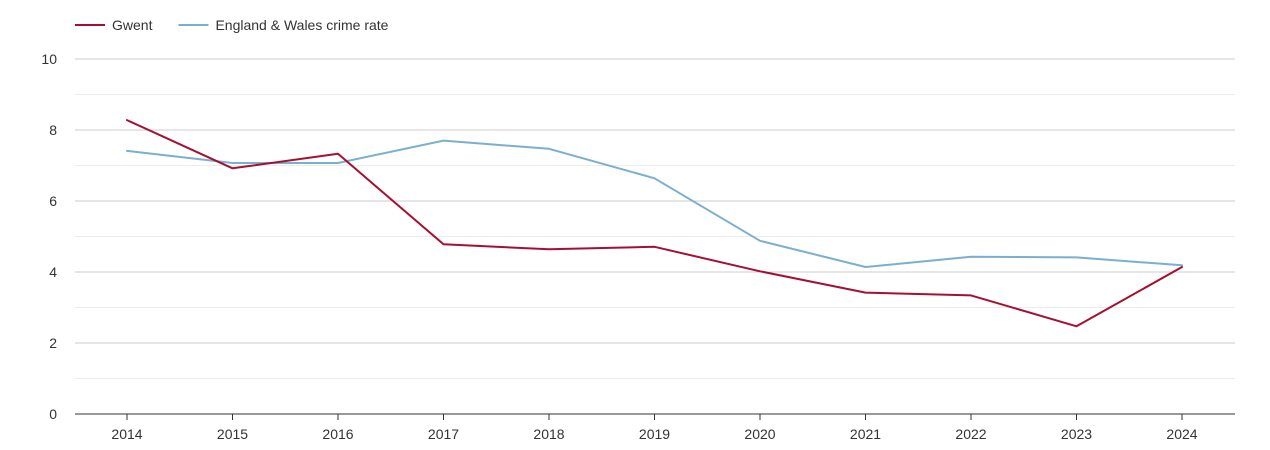 Image resolution: width=1270 pixels, height=450 pixels. Describe the element at coordinates (232, 434) in the screenshot. I see `x-tick-label: 2015` at that location.